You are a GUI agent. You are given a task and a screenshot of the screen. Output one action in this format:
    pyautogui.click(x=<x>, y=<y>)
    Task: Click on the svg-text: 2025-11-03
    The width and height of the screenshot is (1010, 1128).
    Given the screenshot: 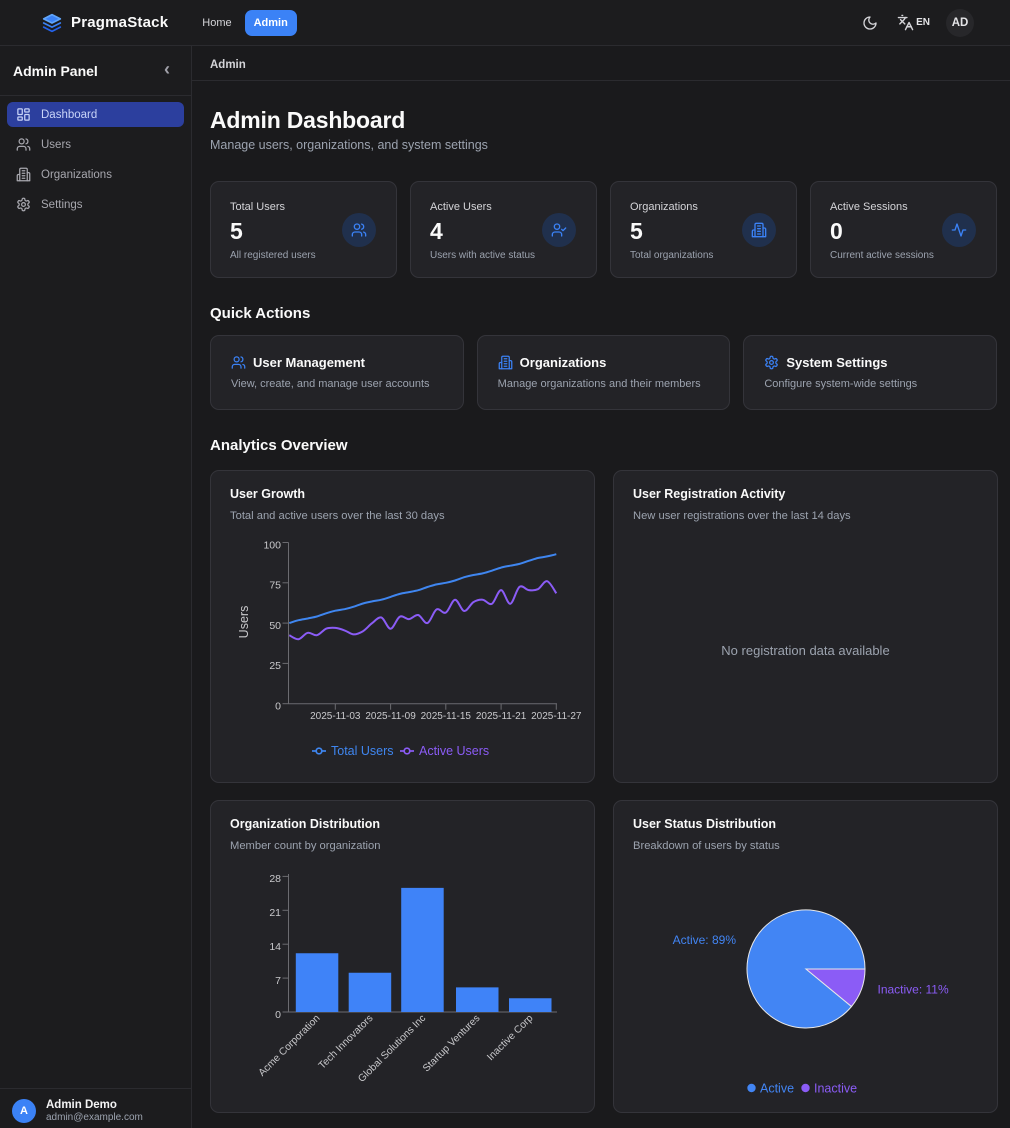 What is the action you would take?
    pyautogui.click(x=335, y=716)
    